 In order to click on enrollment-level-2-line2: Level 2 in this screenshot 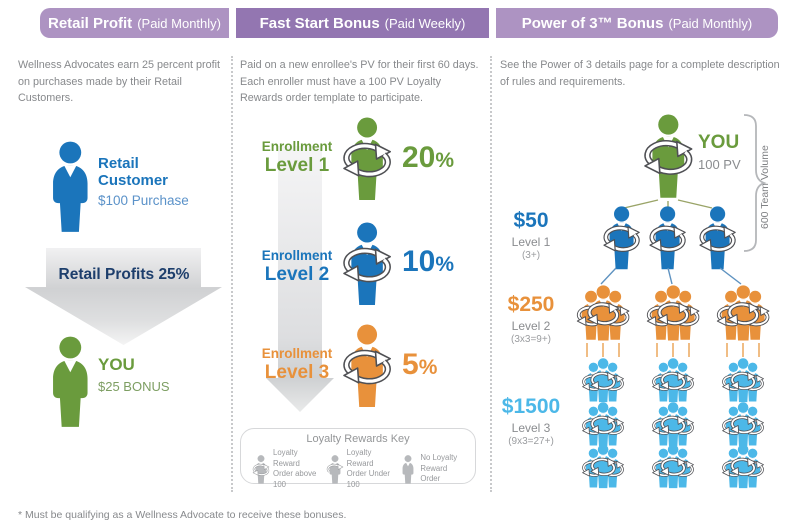, I will do `click(297, 275)`.